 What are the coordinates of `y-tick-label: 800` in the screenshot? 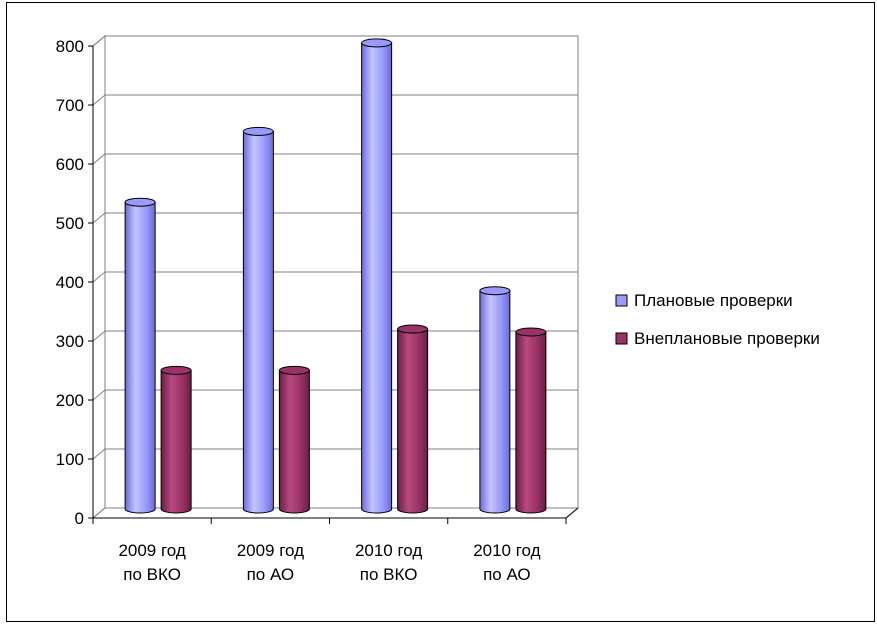 It's located at (70, 46).